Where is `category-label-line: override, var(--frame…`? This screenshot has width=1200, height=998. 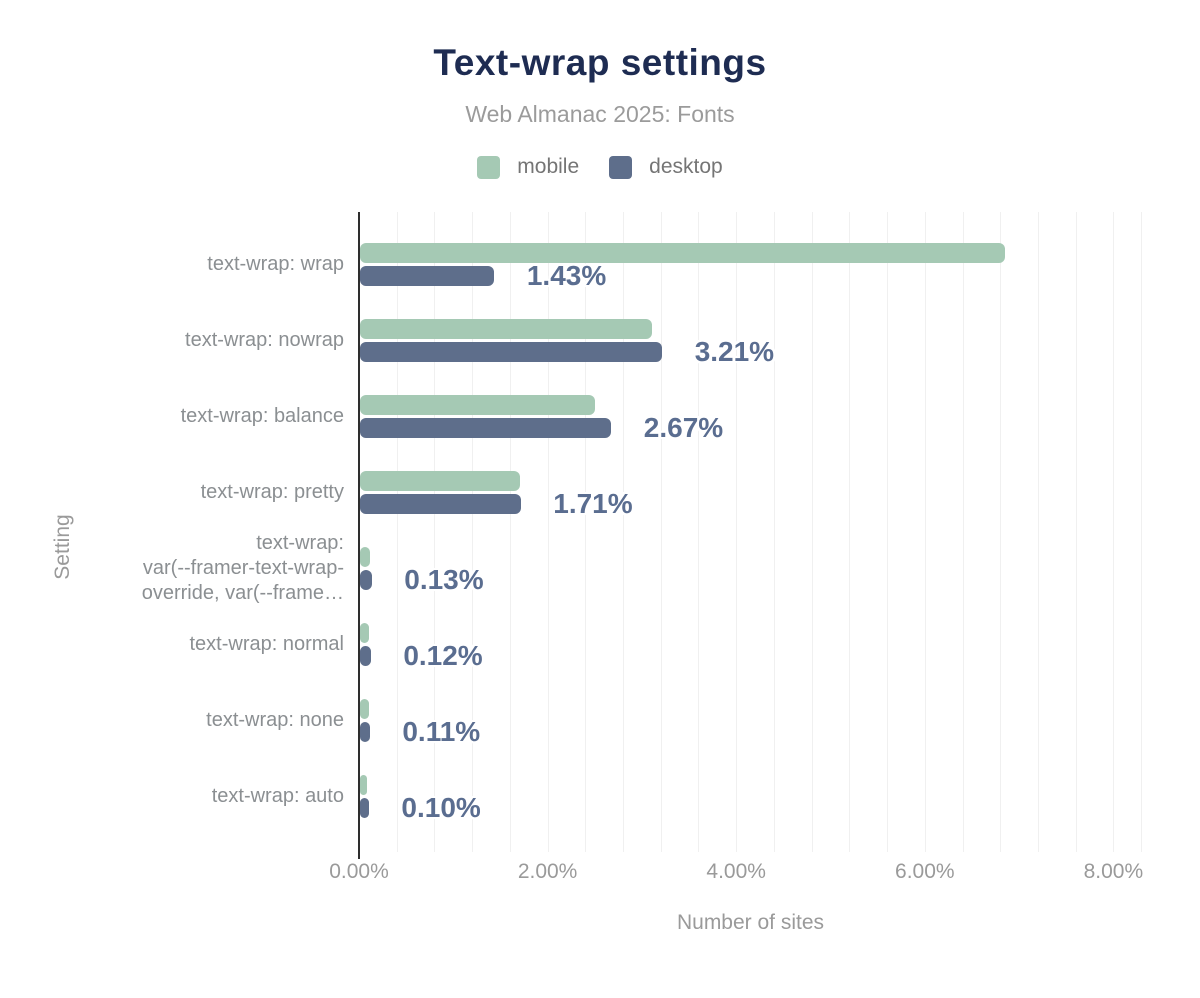
category-label-line: override, var(--frame… is located at coordinates (242, 592).